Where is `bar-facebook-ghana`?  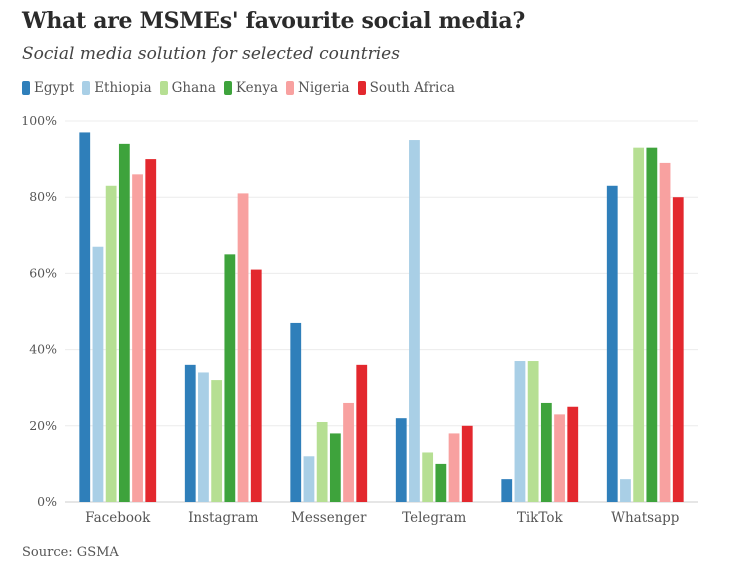 bar-facebook-ghana is located at coordinates (111, 343).